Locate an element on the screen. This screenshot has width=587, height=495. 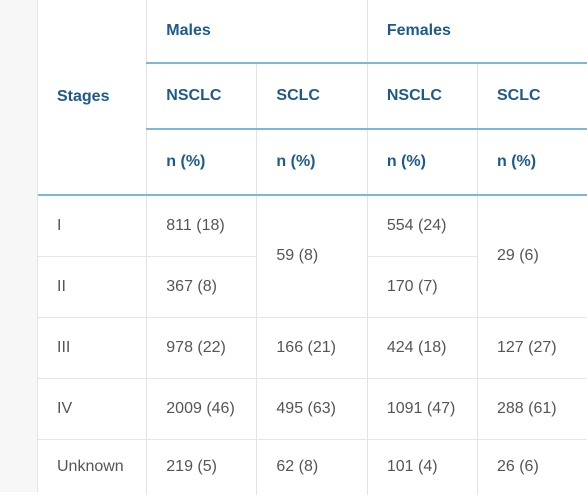
header-females-nsclc: NSCLC is located at coordinates (422, 96).